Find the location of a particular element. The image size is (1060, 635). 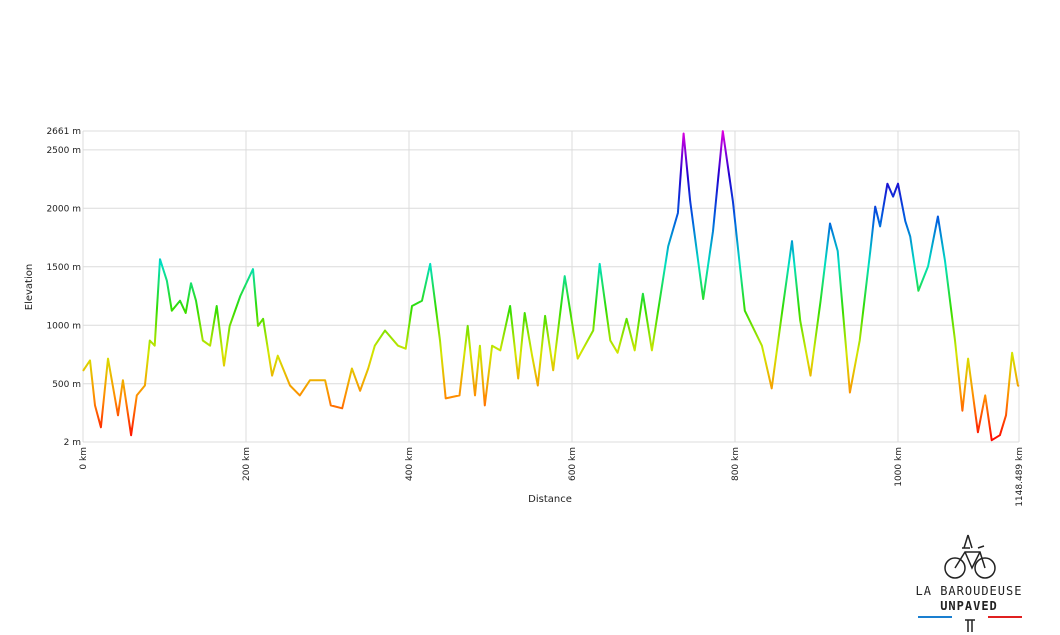

x-tick-label: 1148.489 km is located at coordinates (1020, 477).